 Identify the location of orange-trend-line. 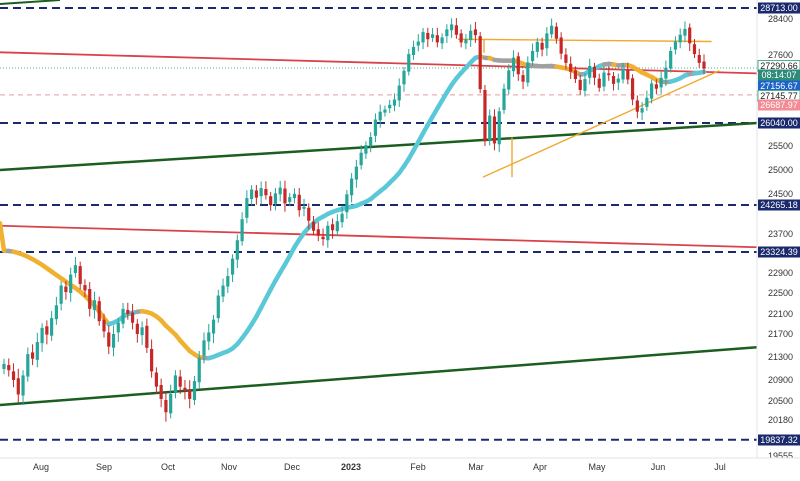
(584, 40).